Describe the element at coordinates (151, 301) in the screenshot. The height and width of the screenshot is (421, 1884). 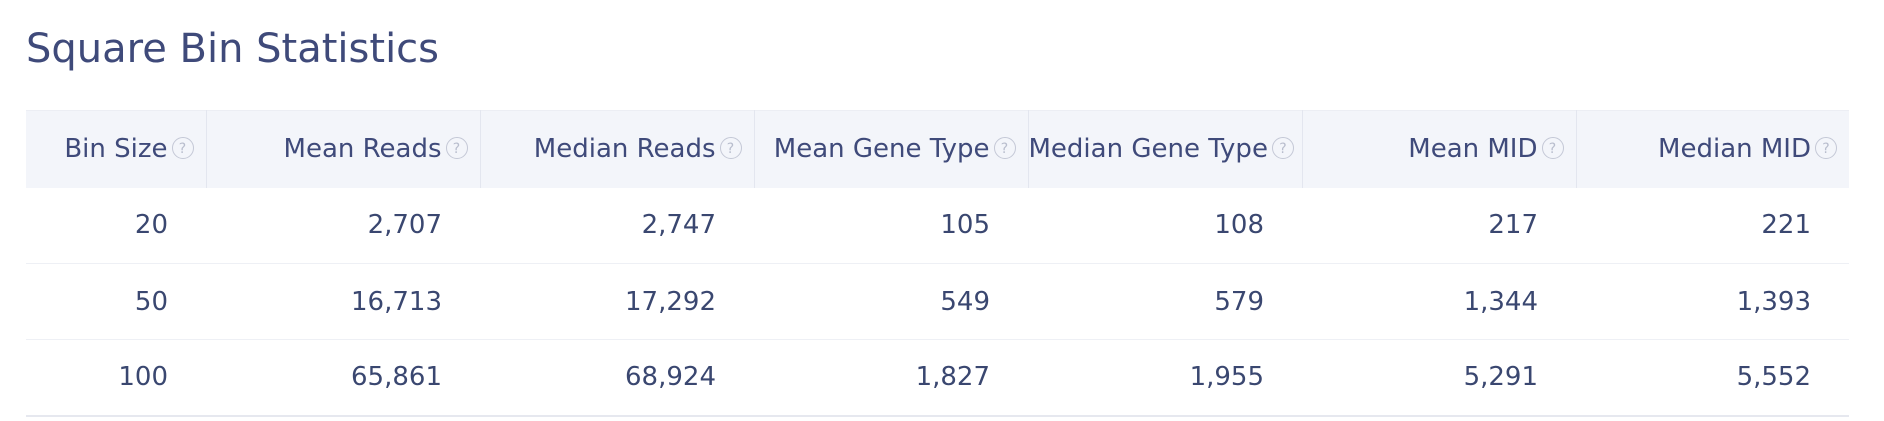
I see `cell-bin-size: 50` at that location.